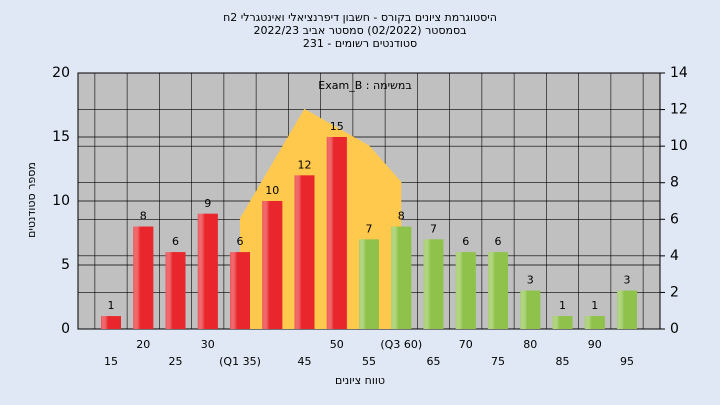 The width and height of the screenshot is (720, 405). I want to click on data-label: 9, so click(207, 203).